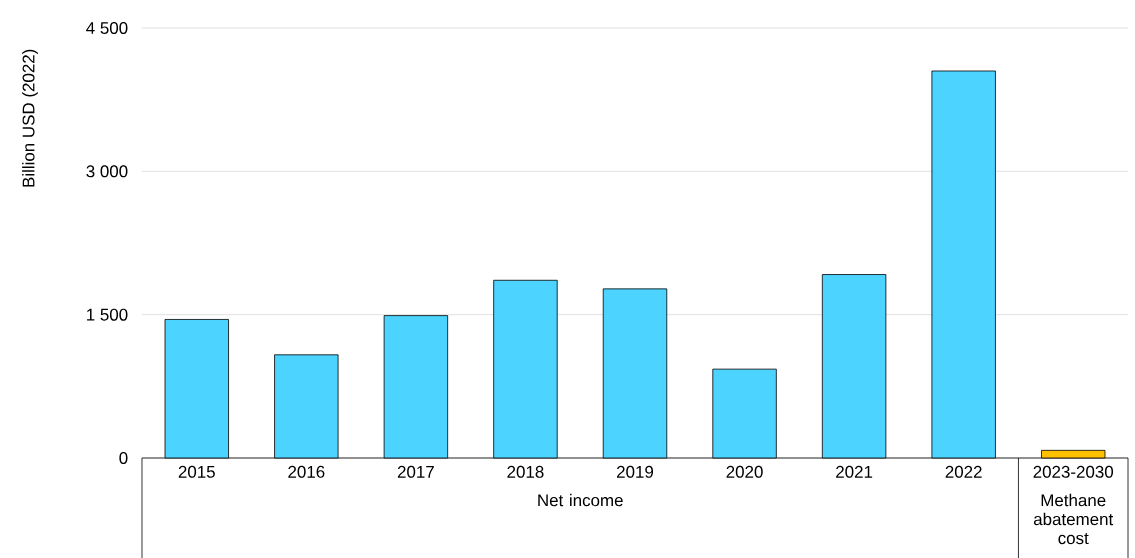 The width and height of the screenshot is (1135, 558). I want to click on x-tick-label: 2019, so click(635, 471).